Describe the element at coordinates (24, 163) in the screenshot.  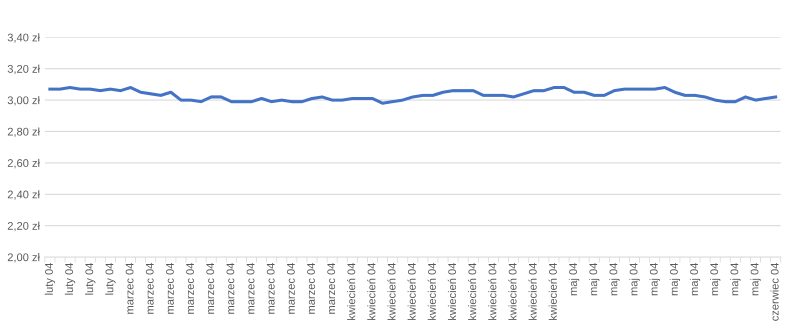
I see `y-tick-label: 2,60 zł` at that location.